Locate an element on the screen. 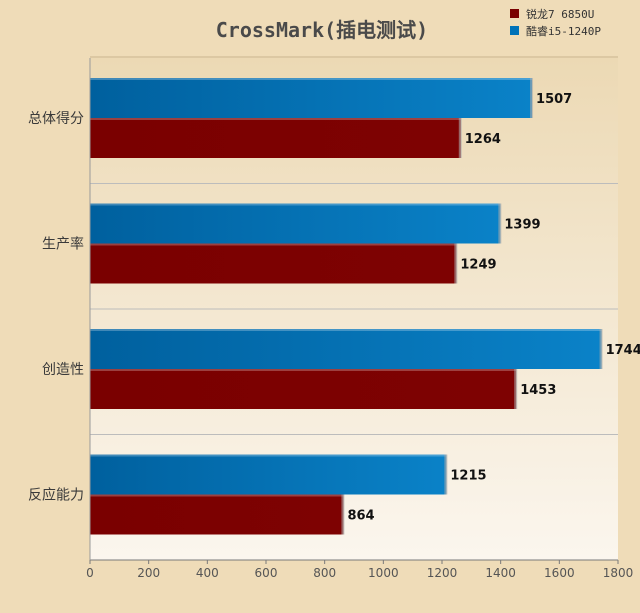 The height and width of the screenshot is (613, 640). x-tick-label: 1600 is located at coordinates (559, 573).